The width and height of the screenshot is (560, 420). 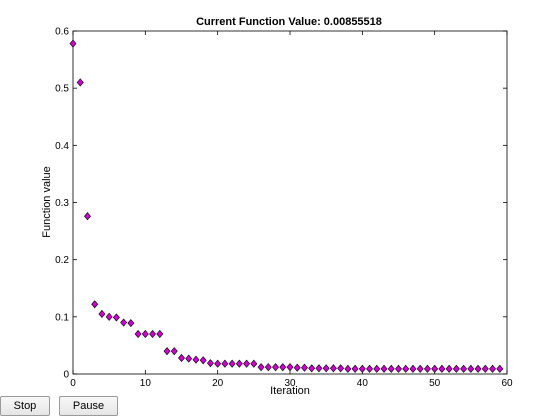 What do you see at coordinates (62, 89) in the screenshot?
I see `y-tick-label: 0.5` at bounding box center [62, 89].